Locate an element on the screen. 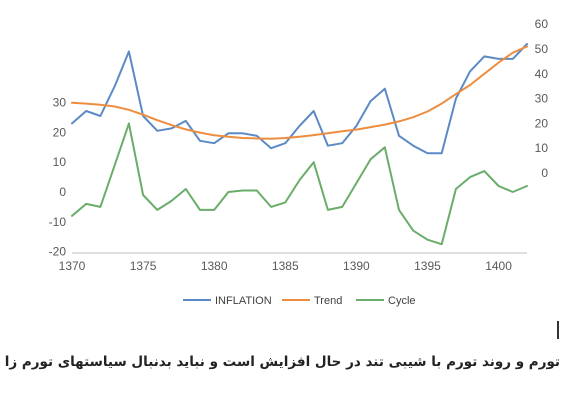 The image size is (566, 406). left-y-tick-label: 30 is located at coordinates (60, 103).